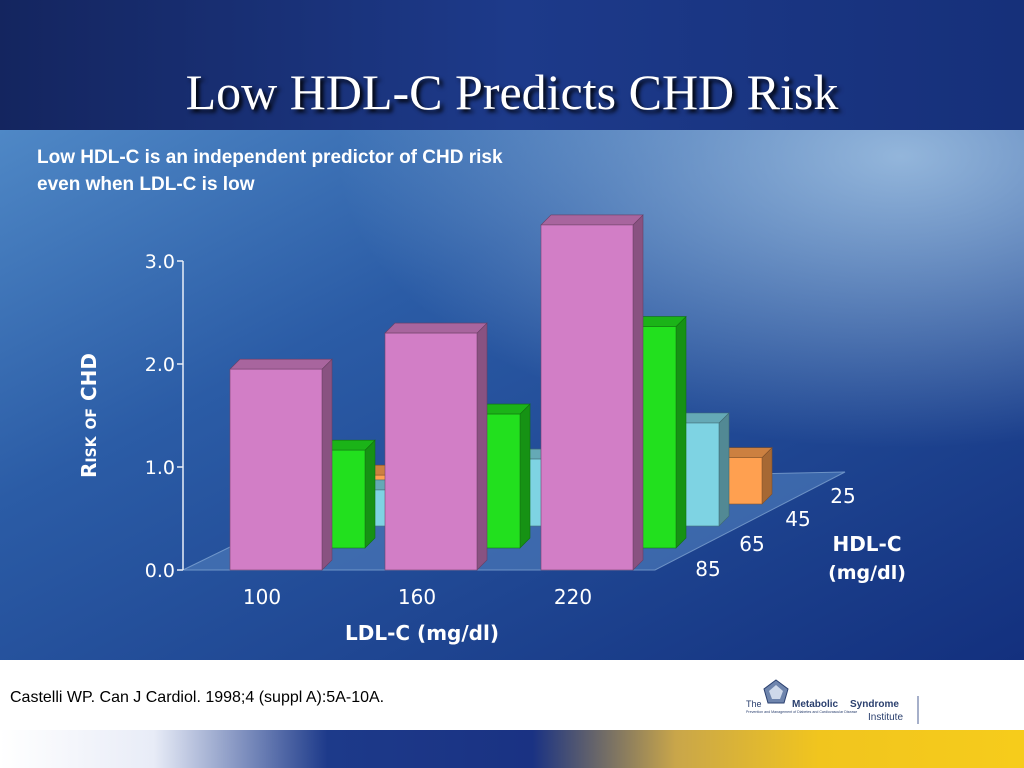 The width and height of the screenshot is (1024, 768). Describe the element at coordinates (89, 415) in the screenshot. I see `y-axis-label: Risk of CHD` at that location.